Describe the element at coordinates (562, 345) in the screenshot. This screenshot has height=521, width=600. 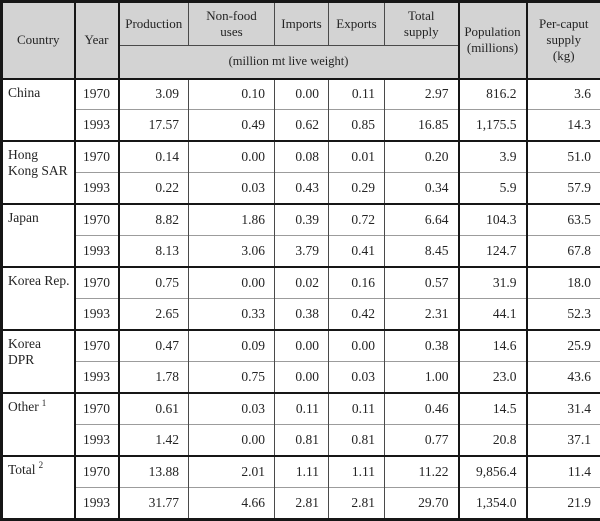
I see `cell-per-caput-supply: 25.9` at that location.